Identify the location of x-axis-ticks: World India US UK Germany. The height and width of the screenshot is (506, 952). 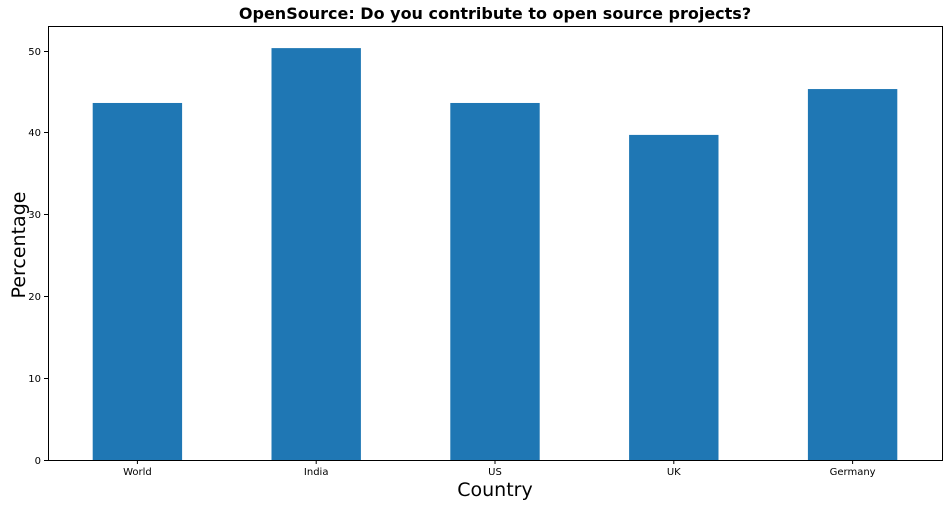
(499, 469).